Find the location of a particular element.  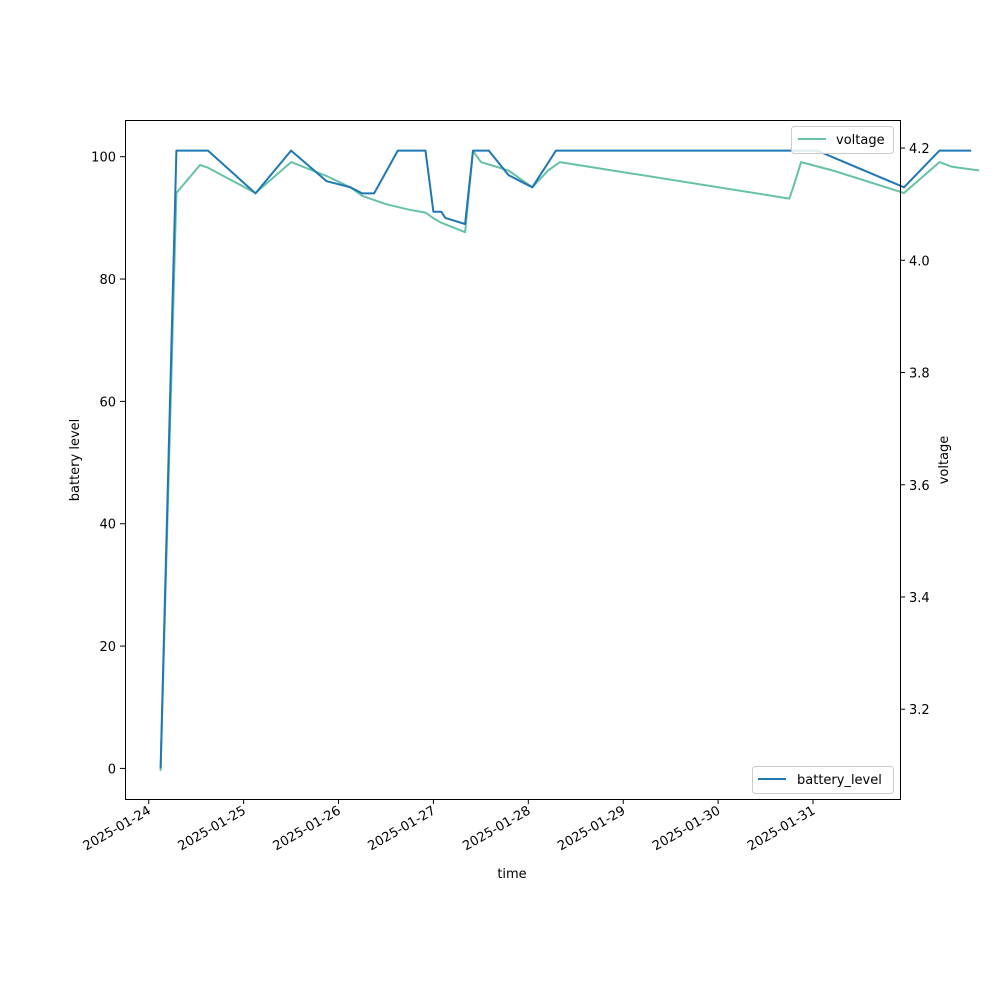

y-left-tick-label: 20 is located at coordinates (107, 647).